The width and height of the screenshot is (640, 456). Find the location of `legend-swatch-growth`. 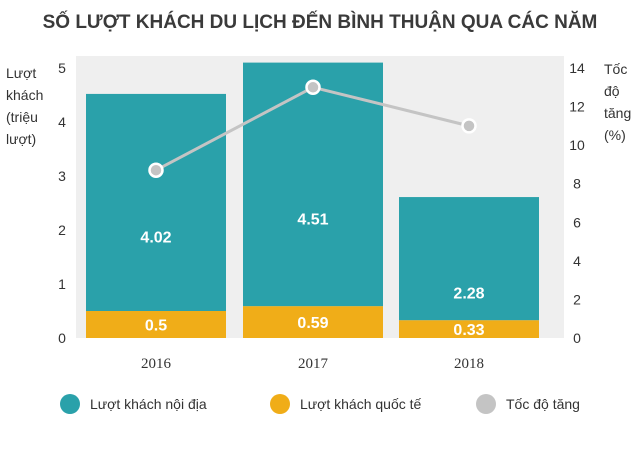

legend-swatch-growth is located at coordinates (486, 404).